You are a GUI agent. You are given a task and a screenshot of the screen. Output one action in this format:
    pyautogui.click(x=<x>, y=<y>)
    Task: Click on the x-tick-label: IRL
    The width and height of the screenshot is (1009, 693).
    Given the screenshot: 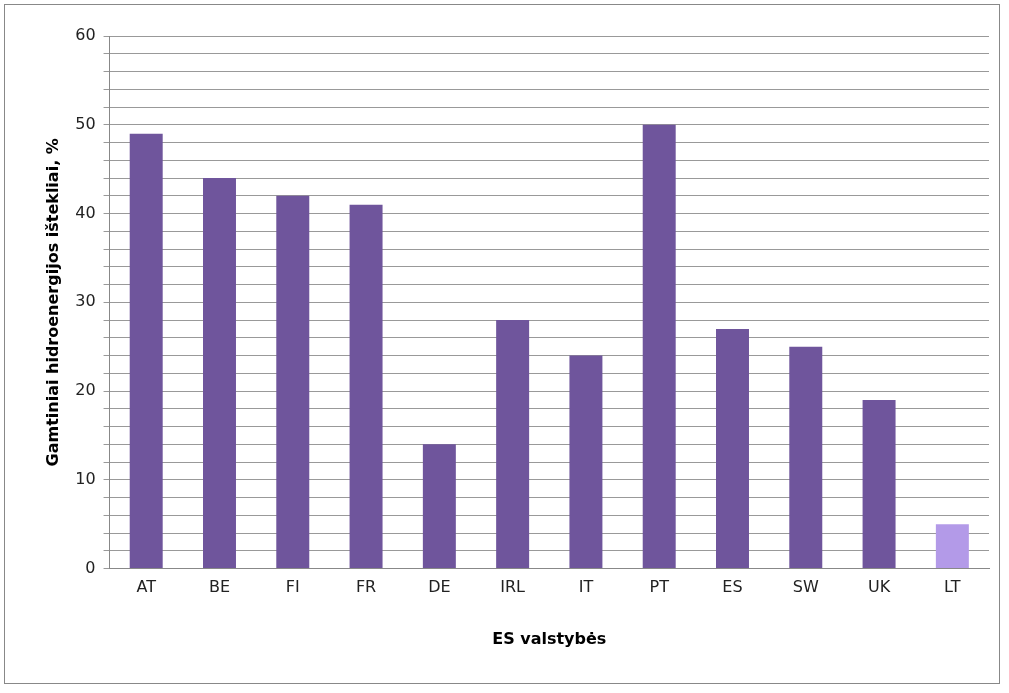 What is the action you would take?
    pyautogui.click(x=513, y=587)
    